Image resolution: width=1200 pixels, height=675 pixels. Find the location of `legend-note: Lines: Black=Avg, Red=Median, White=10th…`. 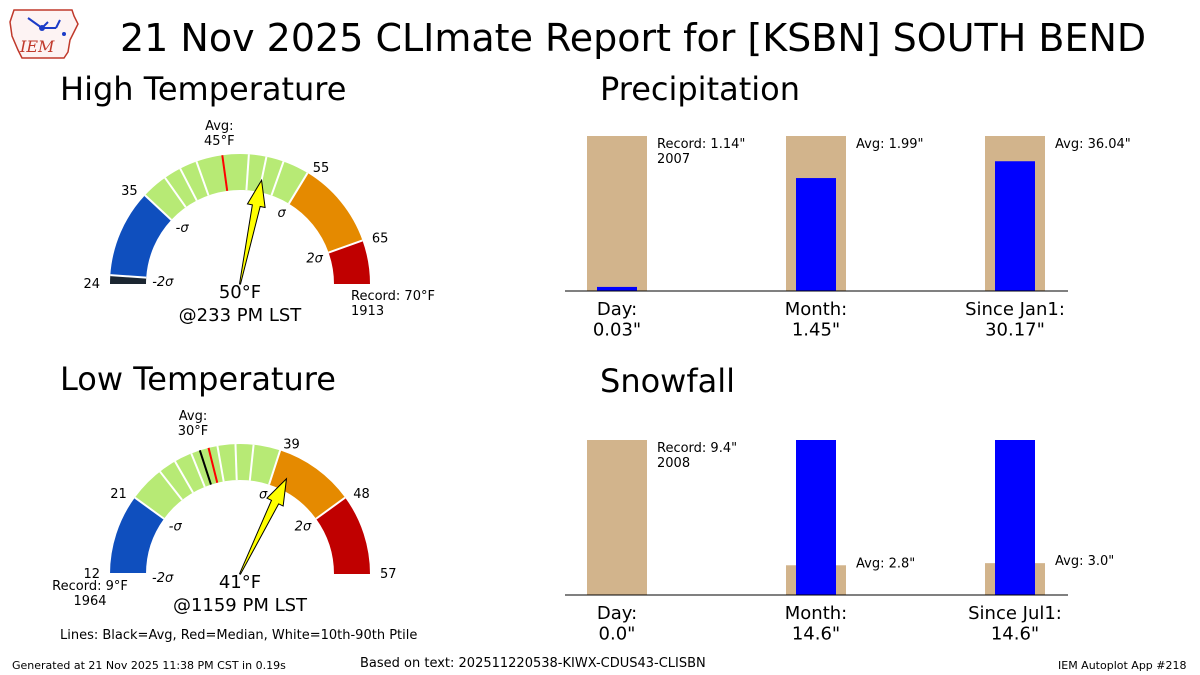

legend-note: Lines: Black=Avg, Red=Median, White=10th… is located at coordinates (239, 635).